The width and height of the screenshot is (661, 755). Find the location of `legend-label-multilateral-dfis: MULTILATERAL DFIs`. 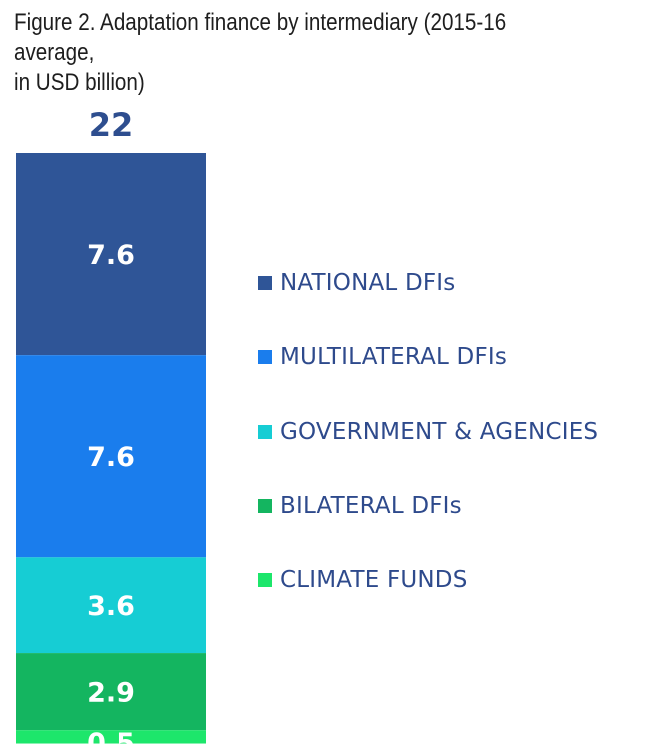

legend-label-multilateral-dfis: MULTILATERAL DFIs is located at coordinates (394, 357).